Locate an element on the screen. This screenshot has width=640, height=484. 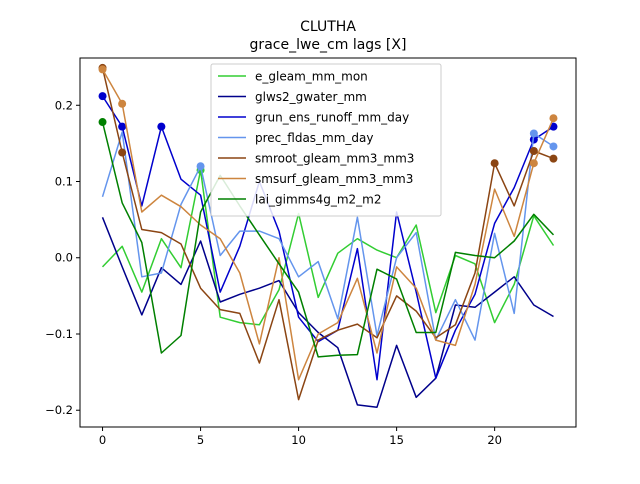
x-tick-label: 15 is located at coordinates (396, 440).